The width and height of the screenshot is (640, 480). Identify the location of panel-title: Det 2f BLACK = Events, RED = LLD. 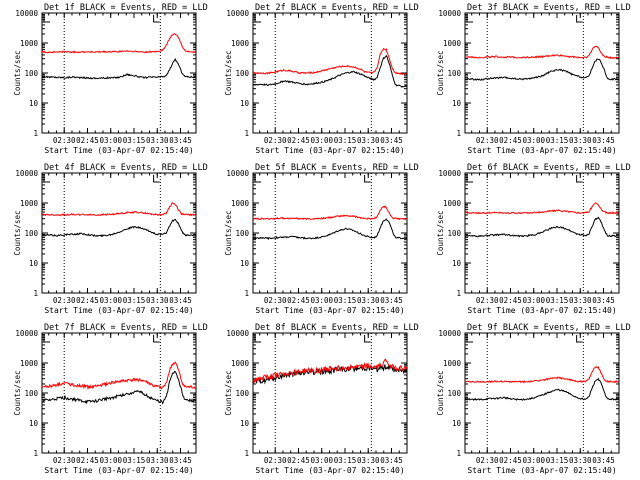
(337, 8).